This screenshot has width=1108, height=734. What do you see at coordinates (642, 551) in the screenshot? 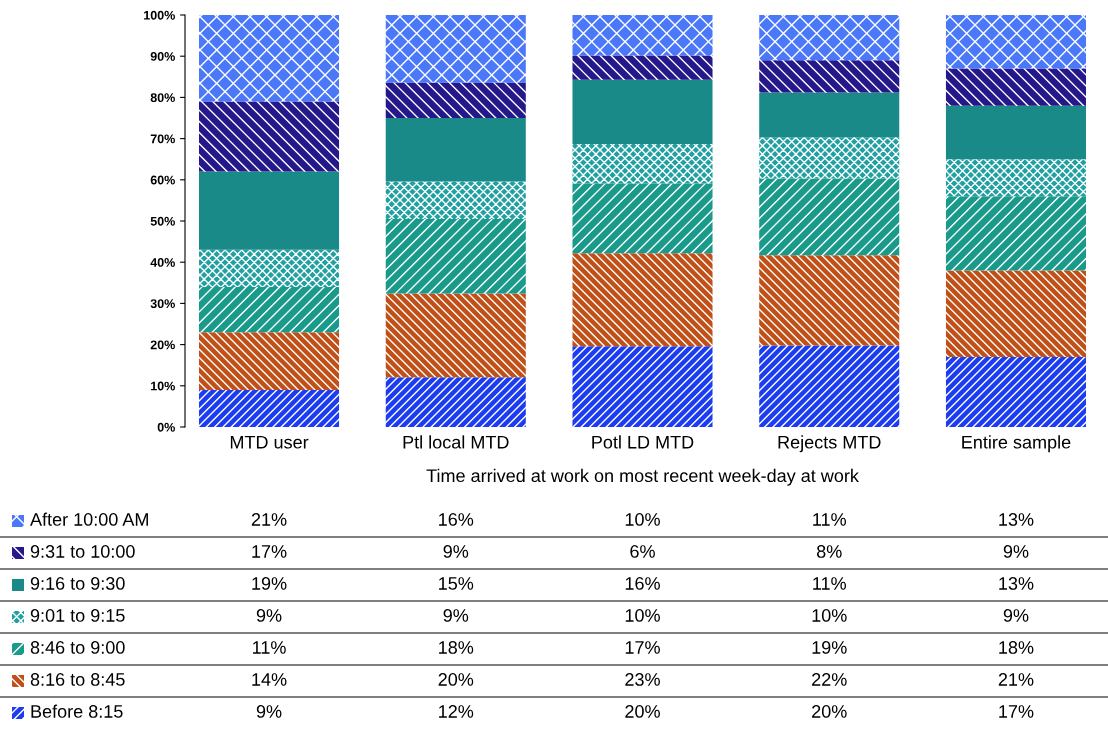
I see `data-label: 6%` at bounding box center [642, 551].